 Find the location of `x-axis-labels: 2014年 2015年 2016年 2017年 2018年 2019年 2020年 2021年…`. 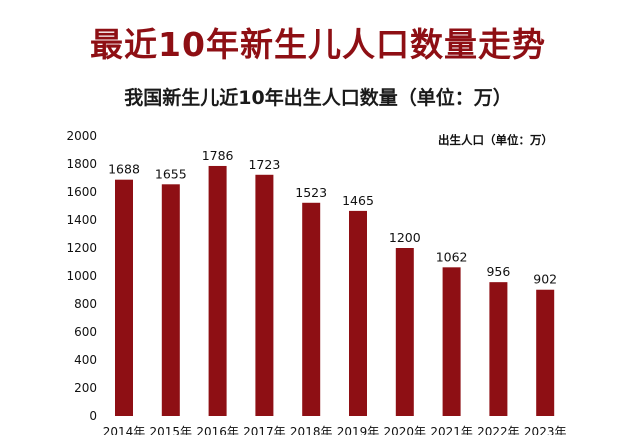

x-axis-labels: 2014年 2015年 2016年 2017年 2018年 2019年 2020年 2021年… is located at coordinates (335, 430).